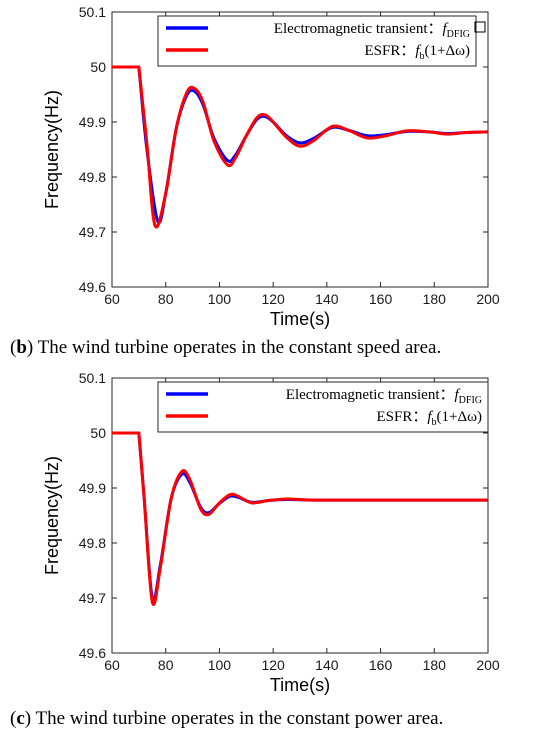 The height and width of the screenshot is (739, 550). What do you see at coordinates (98, 67) in the screenshot?
I see `y-tick-label-b-4: 50` at bounding box center [98, 67].